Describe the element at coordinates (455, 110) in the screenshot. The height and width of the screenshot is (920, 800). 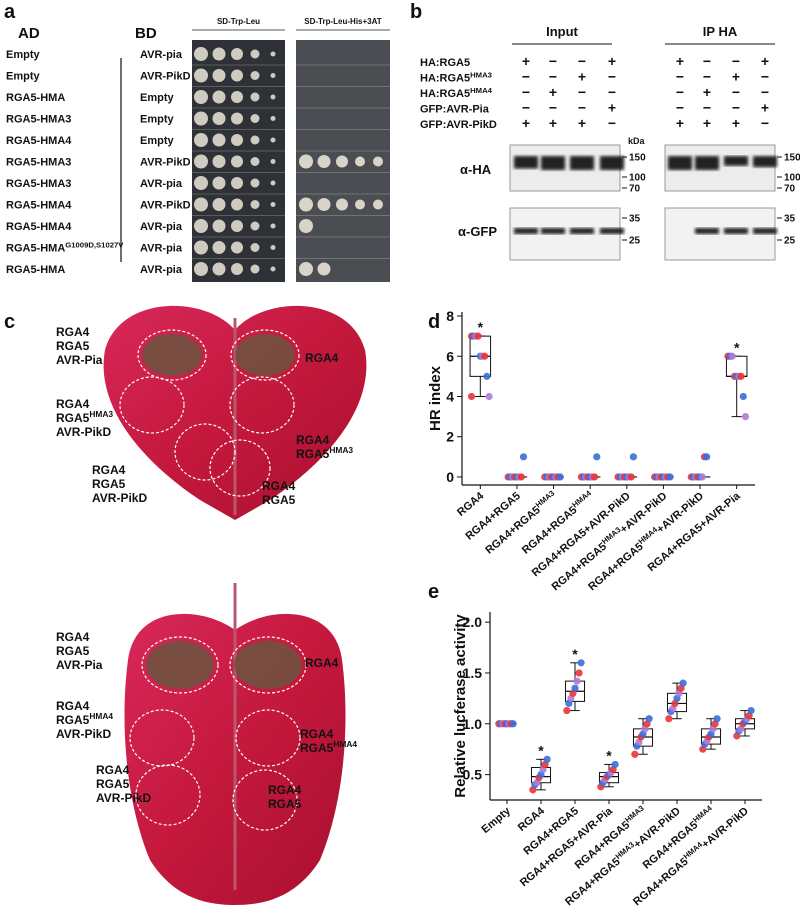
I see `construct-label: GFP:AVR-Pia` at that location.